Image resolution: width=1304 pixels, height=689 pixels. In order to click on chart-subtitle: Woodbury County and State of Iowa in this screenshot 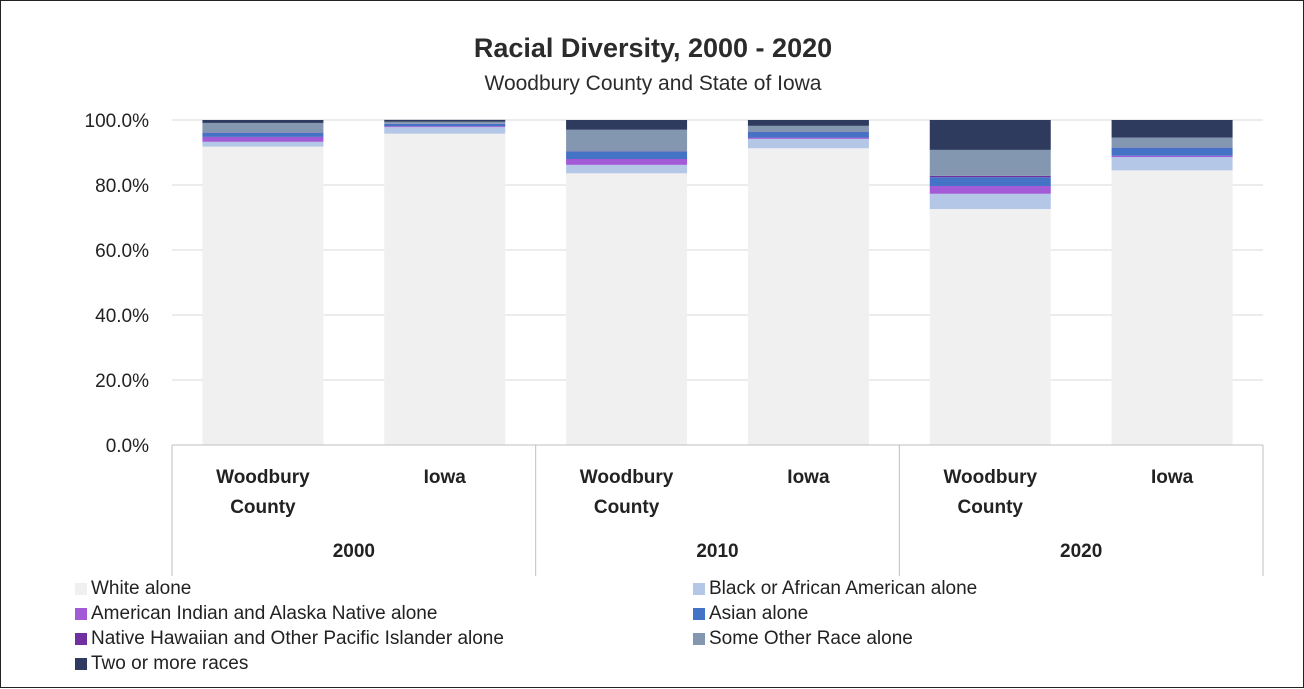, I will do `click(653, 83)`.